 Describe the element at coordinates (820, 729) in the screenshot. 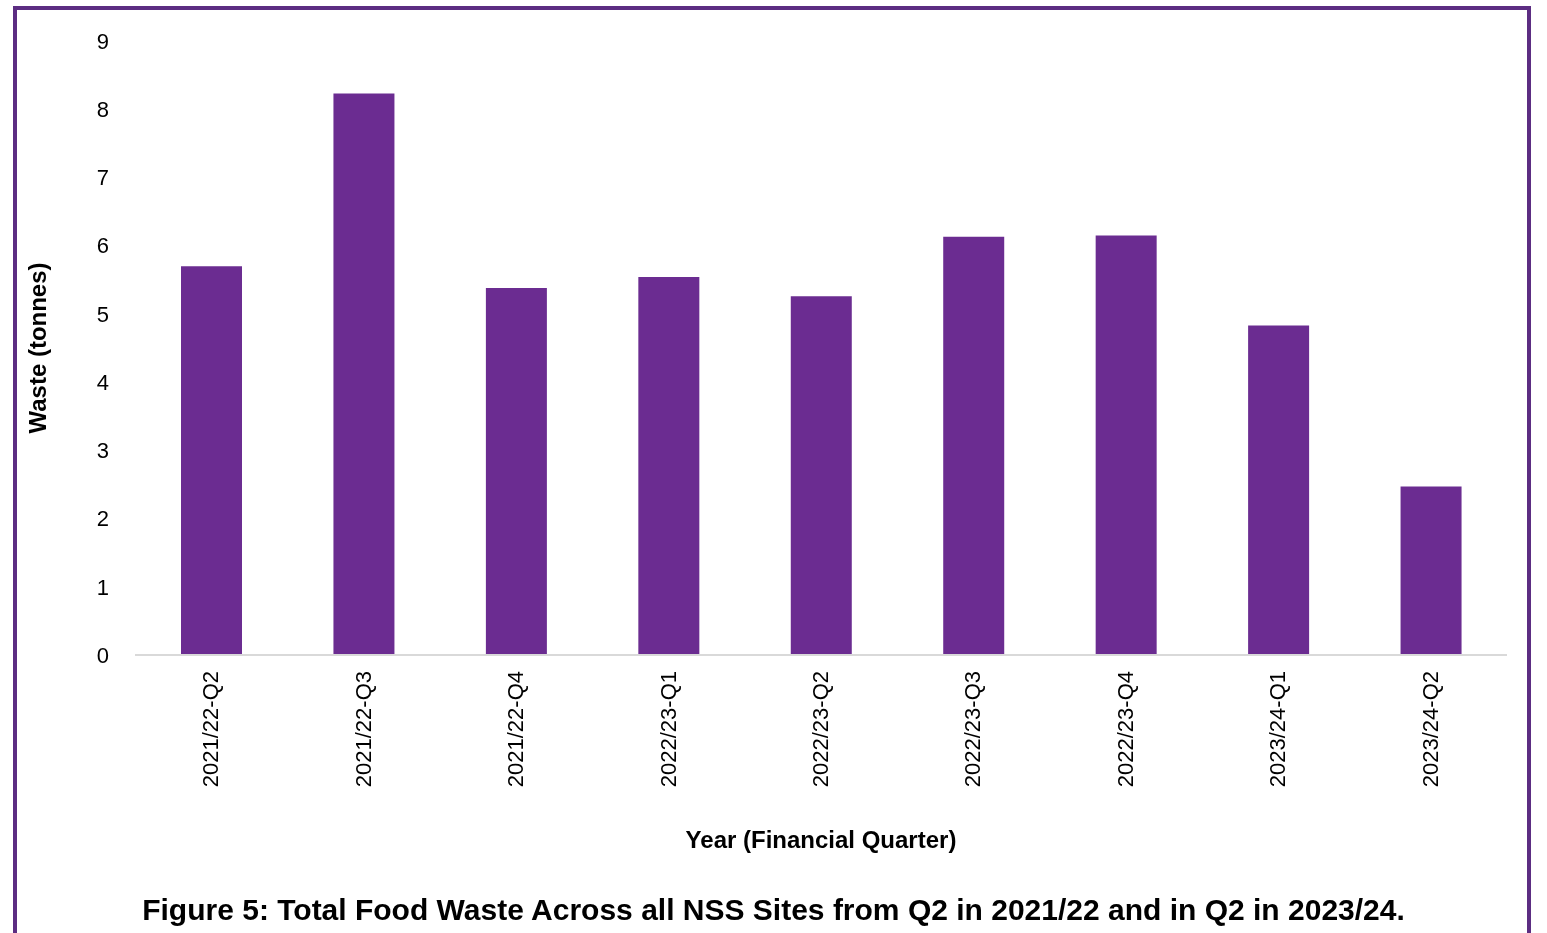

I see `x-tick-label: 2022/23-Q2` at that location.